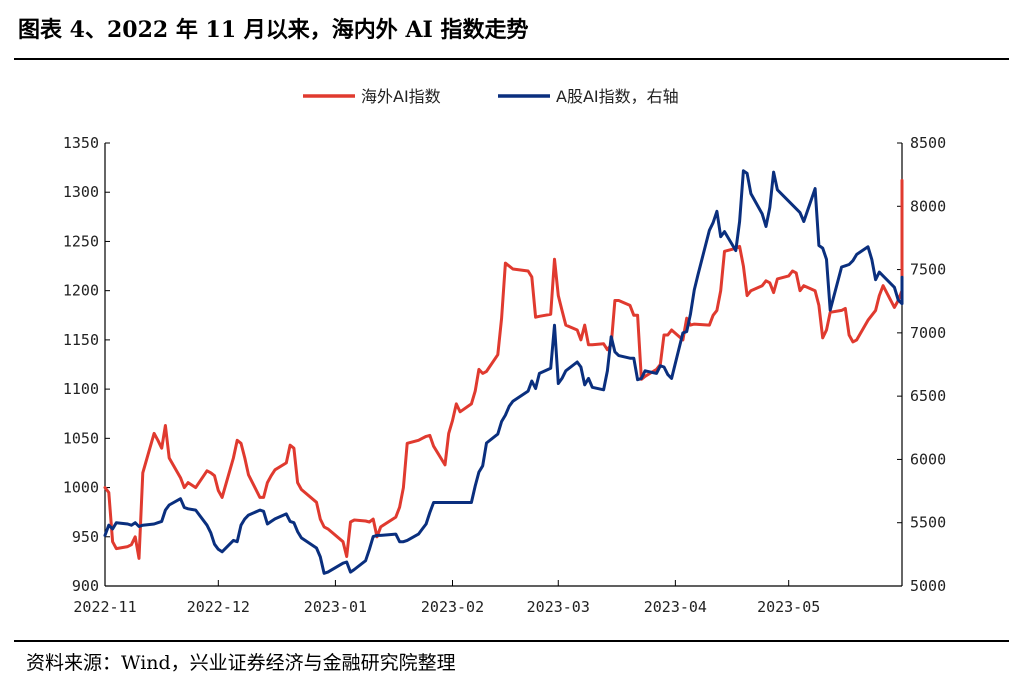 The height and width of the screenshot is (683, 1023). I want to click on x-tick-label: 2022-12, so click(218, 607).